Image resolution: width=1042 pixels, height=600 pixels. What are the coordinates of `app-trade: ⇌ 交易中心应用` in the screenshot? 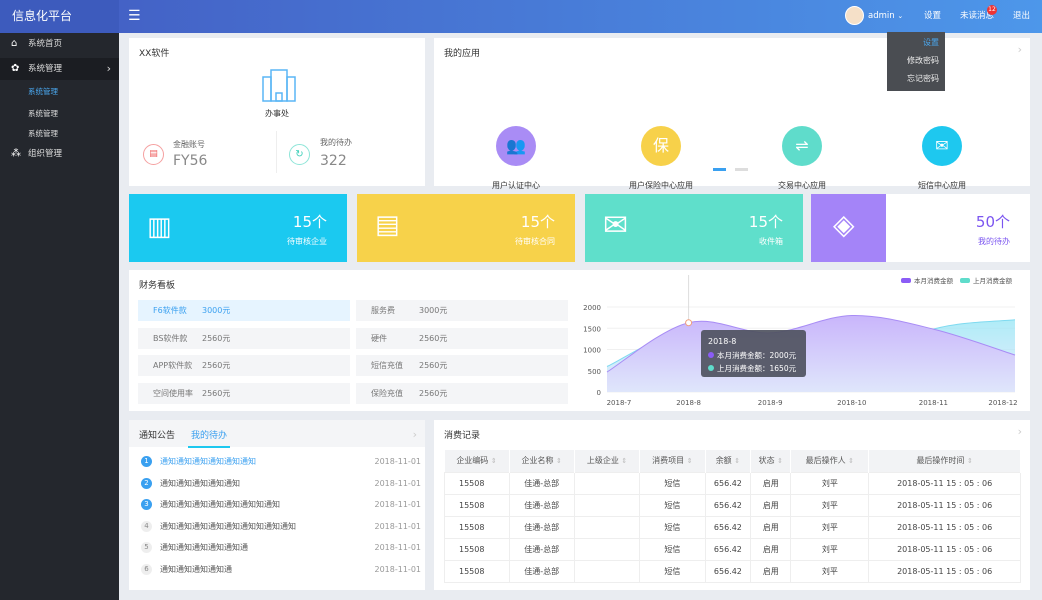 It's located at (802, 158).